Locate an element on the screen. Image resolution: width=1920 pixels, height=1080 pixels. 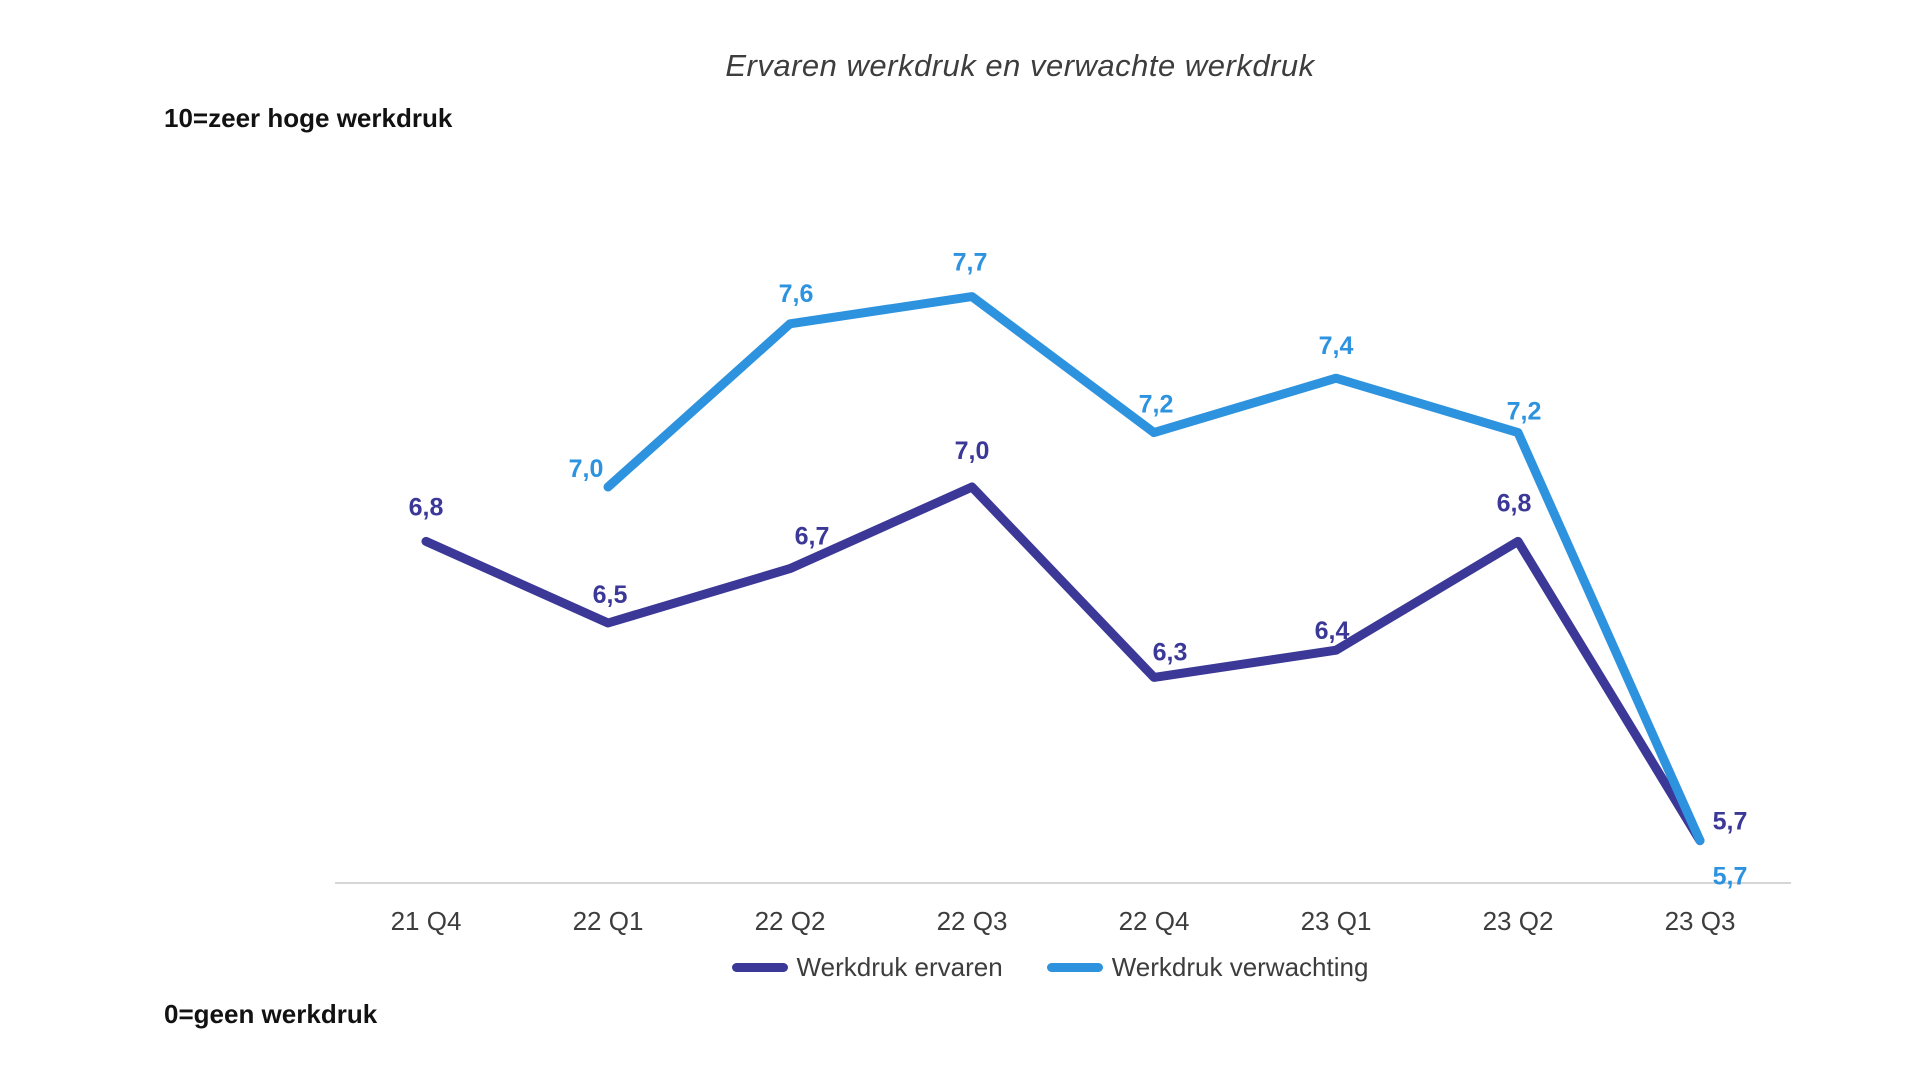
legend-label-verwachting: Werkdruk verwachting is located at coordinates (1240, 967).